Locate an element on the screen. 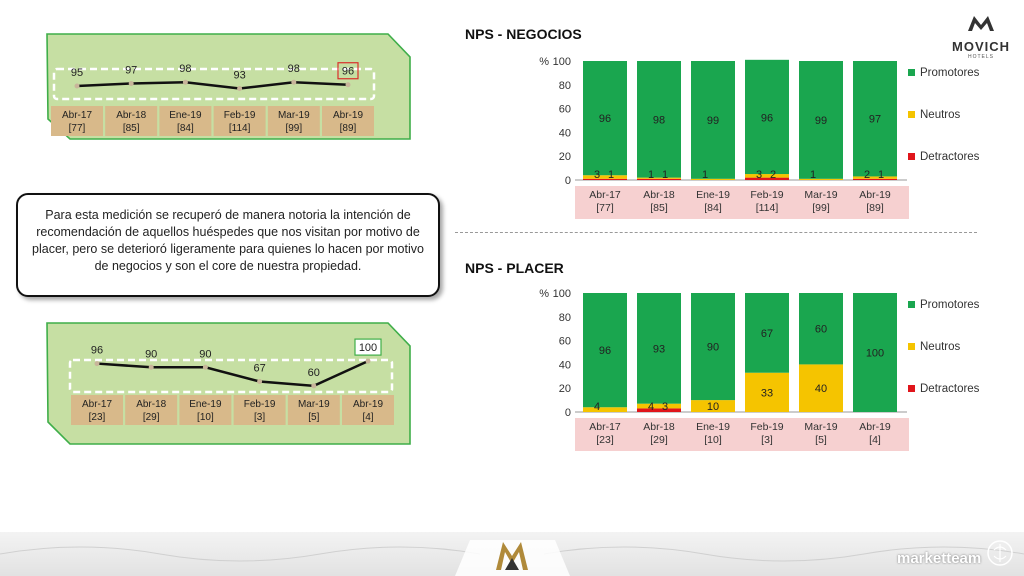 This screenshot has height=576, width=1024. axis-band is located at coordinates (742, 434).